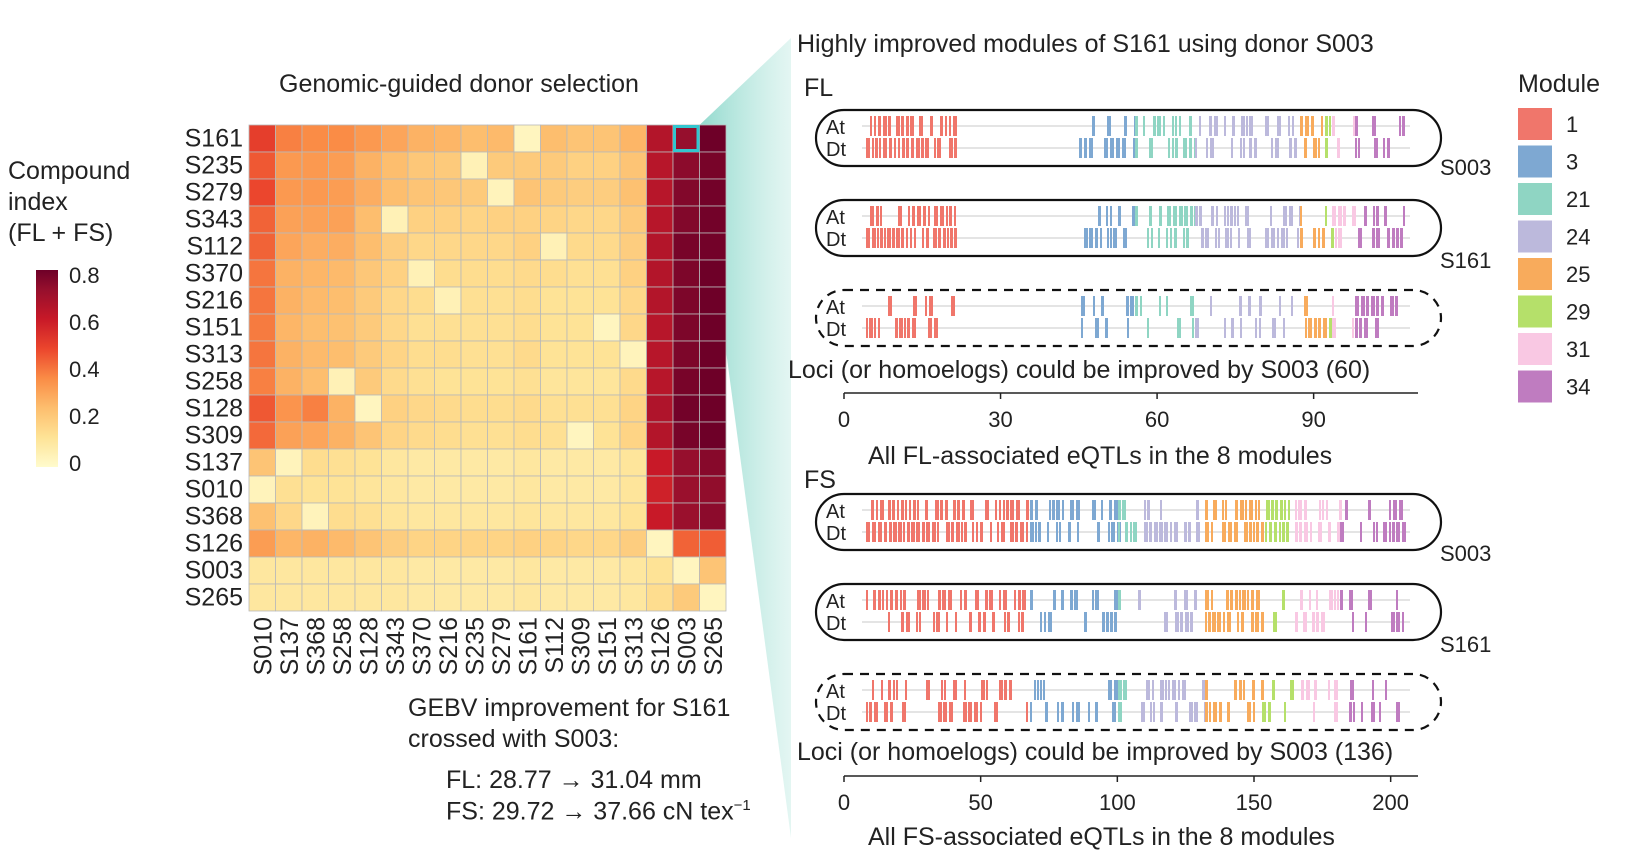  Describe the element at coordinates (980, 802) in the screenshot. I see `fs-axis-tick-label-50: 50` at that location.